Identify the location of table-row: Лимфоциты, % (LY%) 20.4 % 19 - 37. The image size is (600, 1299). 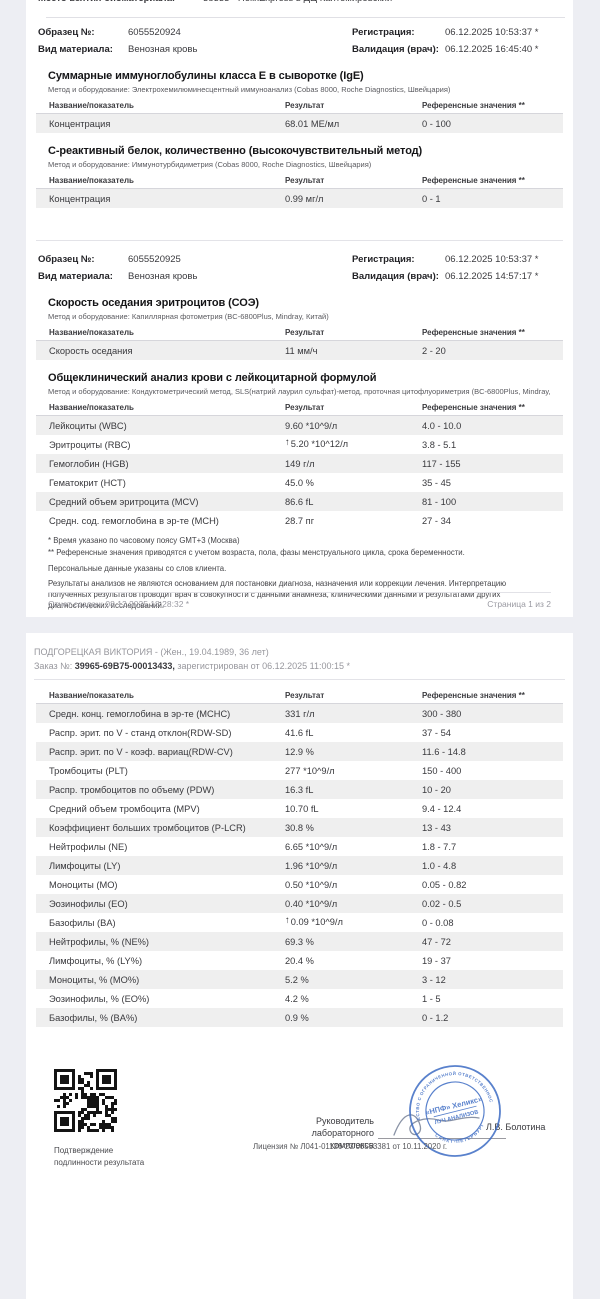
(250, 960).